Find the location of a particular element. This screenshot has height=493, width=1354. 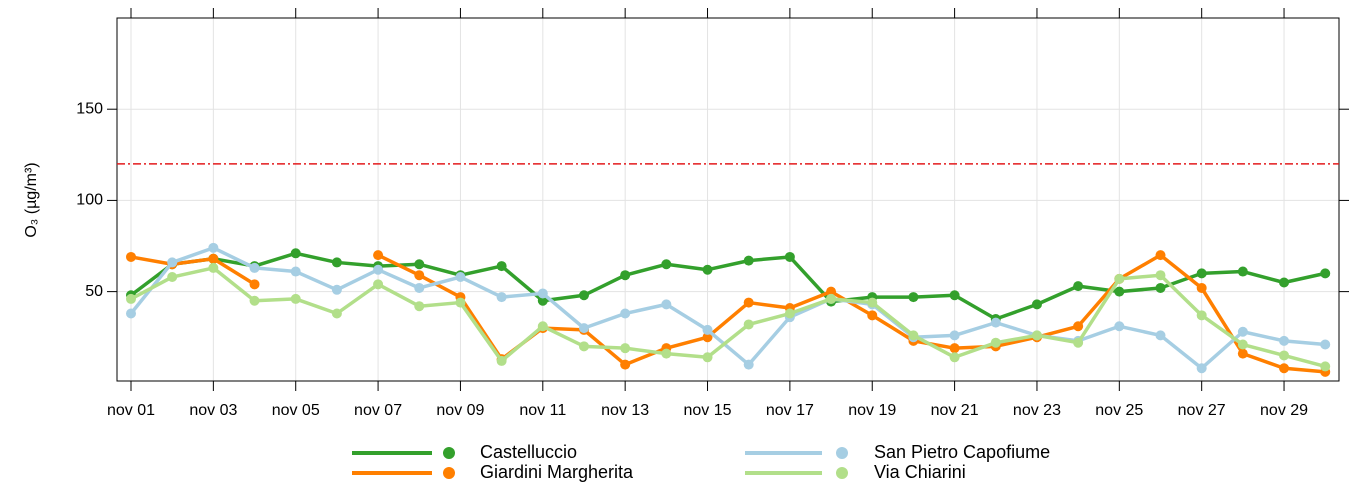

x-tick-label: nov 07 is located at coordinates (378, 410).